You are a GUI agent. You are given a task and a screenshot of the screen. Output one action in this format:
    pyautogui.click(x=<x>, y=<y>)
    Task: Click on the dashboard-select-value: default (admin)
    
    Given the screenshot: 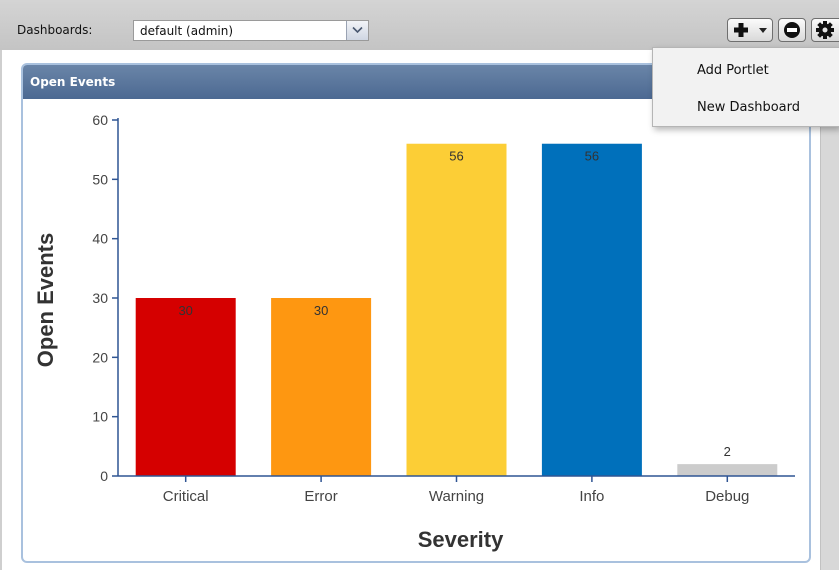 What is the action you would take?
    pyautogui.click(x=186, y=31)
    